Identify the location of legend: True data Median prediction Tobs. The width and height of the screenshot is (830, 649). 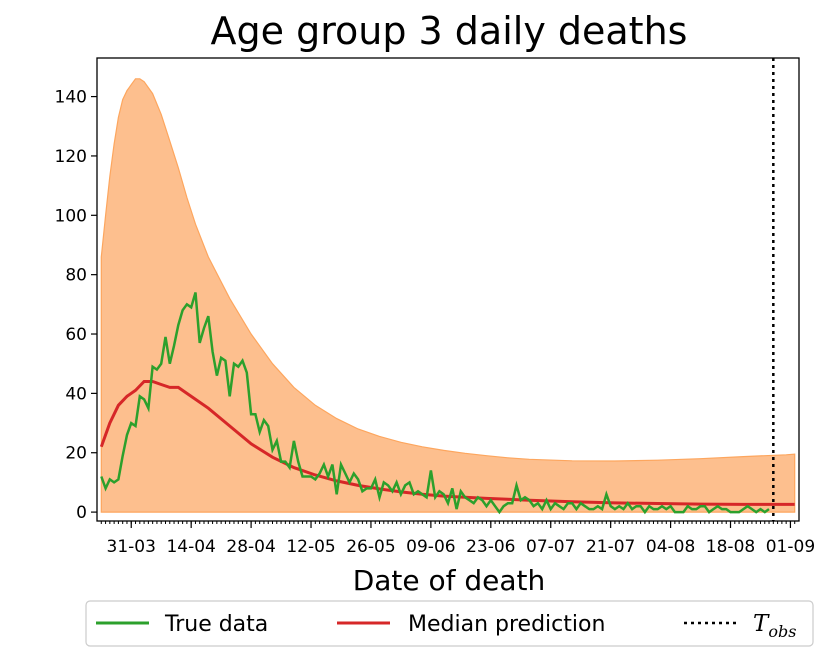
(449, 623).